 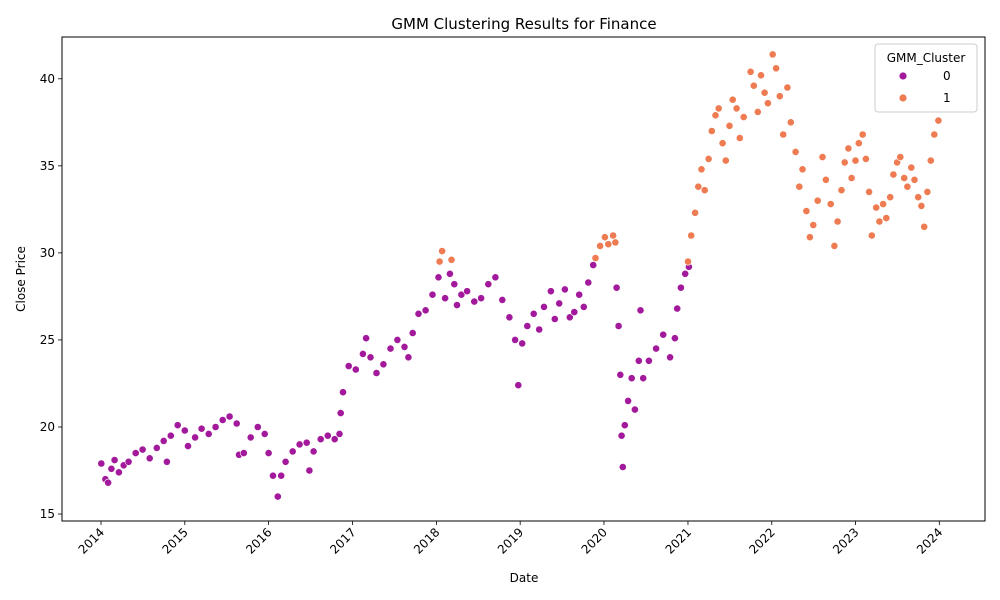 What do you see at coordinates (47, 79) in the screenshot?
I see `y-tick-label: 40` at bounding box center [47, 79].